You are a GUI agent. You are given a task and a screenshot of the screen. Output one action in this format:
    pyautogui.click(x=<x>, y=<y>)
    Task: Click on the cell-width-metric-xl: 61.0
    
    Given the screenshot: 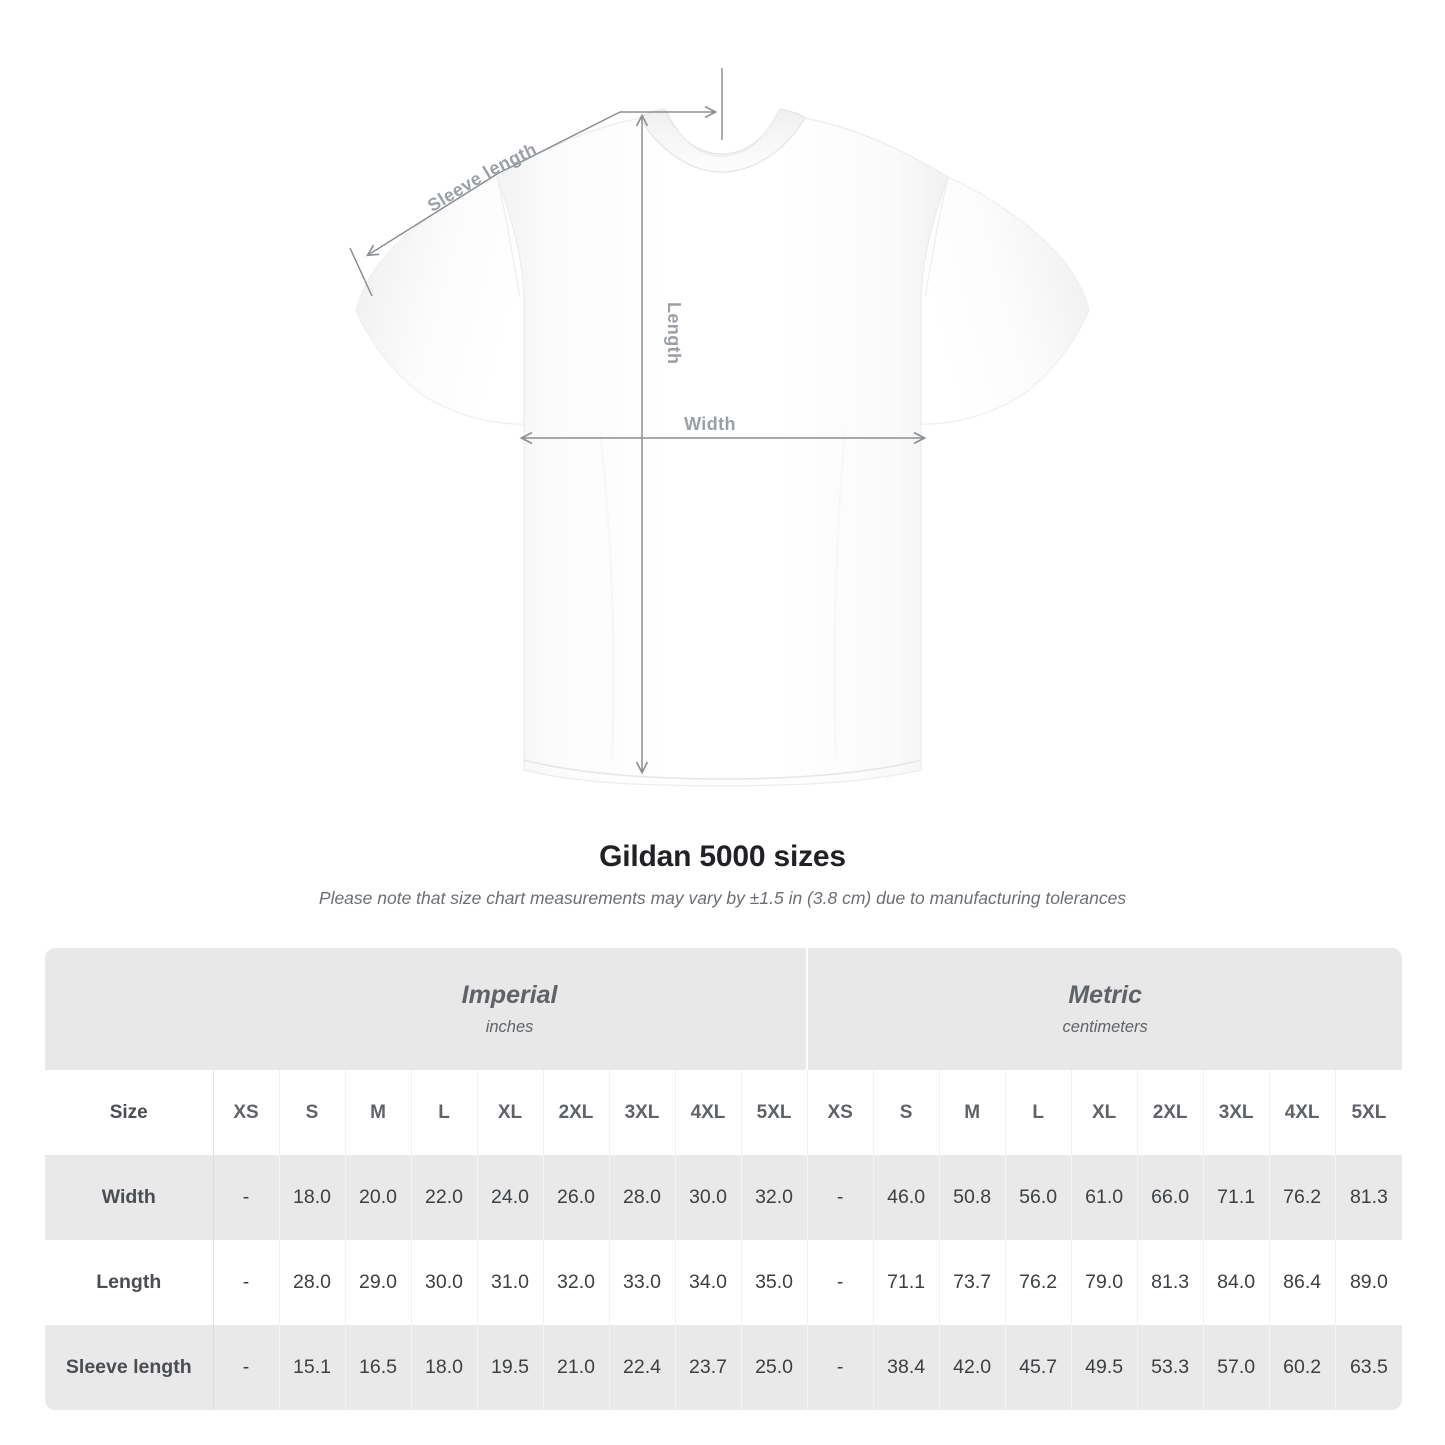 What is the action you would take?
    pyautogui.click(x=1104, y=1197)
    